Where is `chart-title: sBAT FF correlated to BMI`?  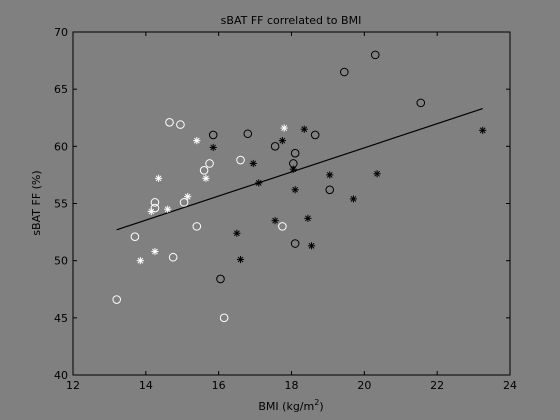
chart-title: sBAT FF correlated to BMI is located at coordinates (291, 20).